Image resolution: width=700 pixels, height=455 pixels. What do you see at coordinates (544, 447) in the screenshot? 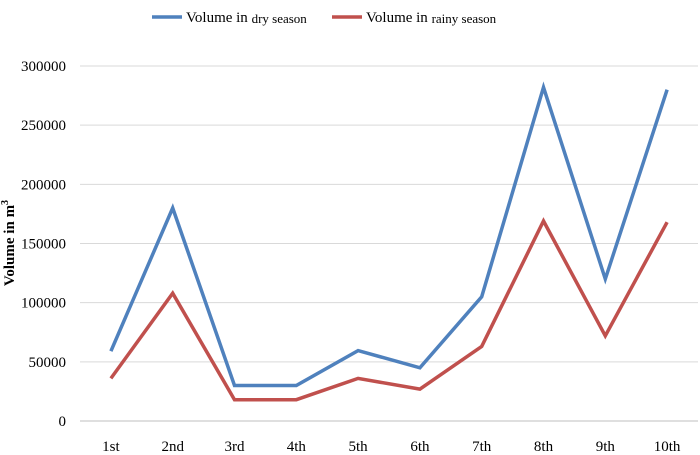
I see `x-tick-label: 8th` at bounding box center [544, 447].